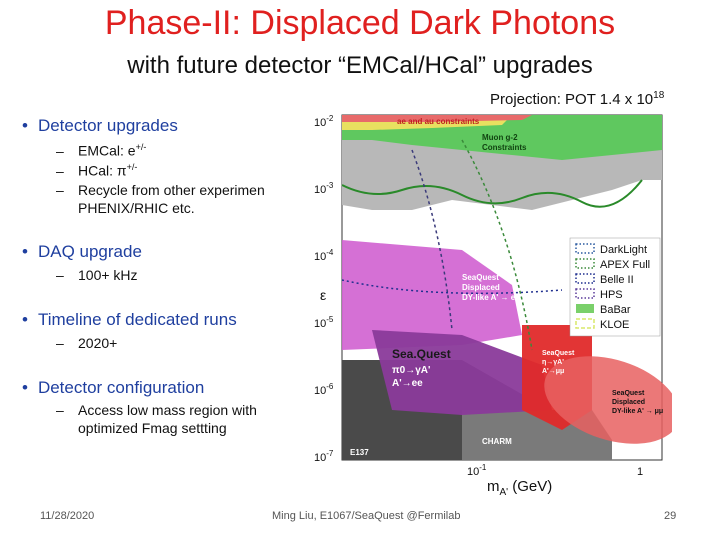  I want to click on footer-credit: Ming Liu, E1067/SeaQuest @Fermilab, so click(366, 516).